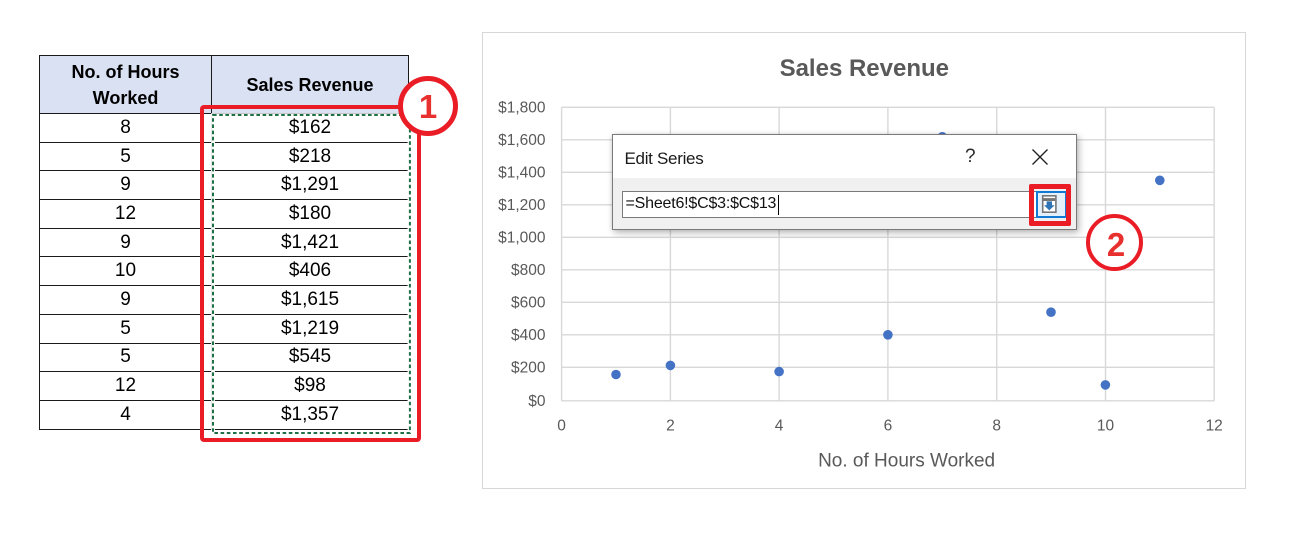 The image size is (1302, 533). I want to click on svg-text: 12, so click(1213, 426).